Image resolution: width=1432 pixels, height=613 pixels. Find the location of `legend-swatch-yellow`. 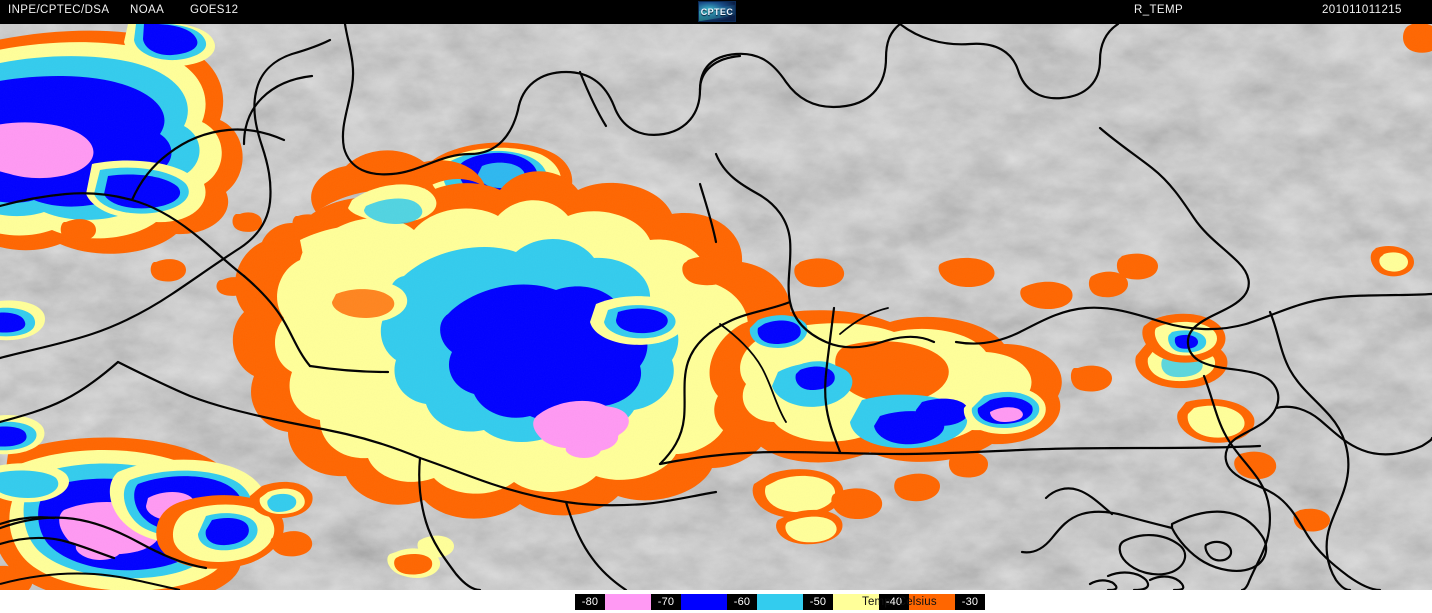

legend-swatch-yellow is located at coordinates (856, 602).